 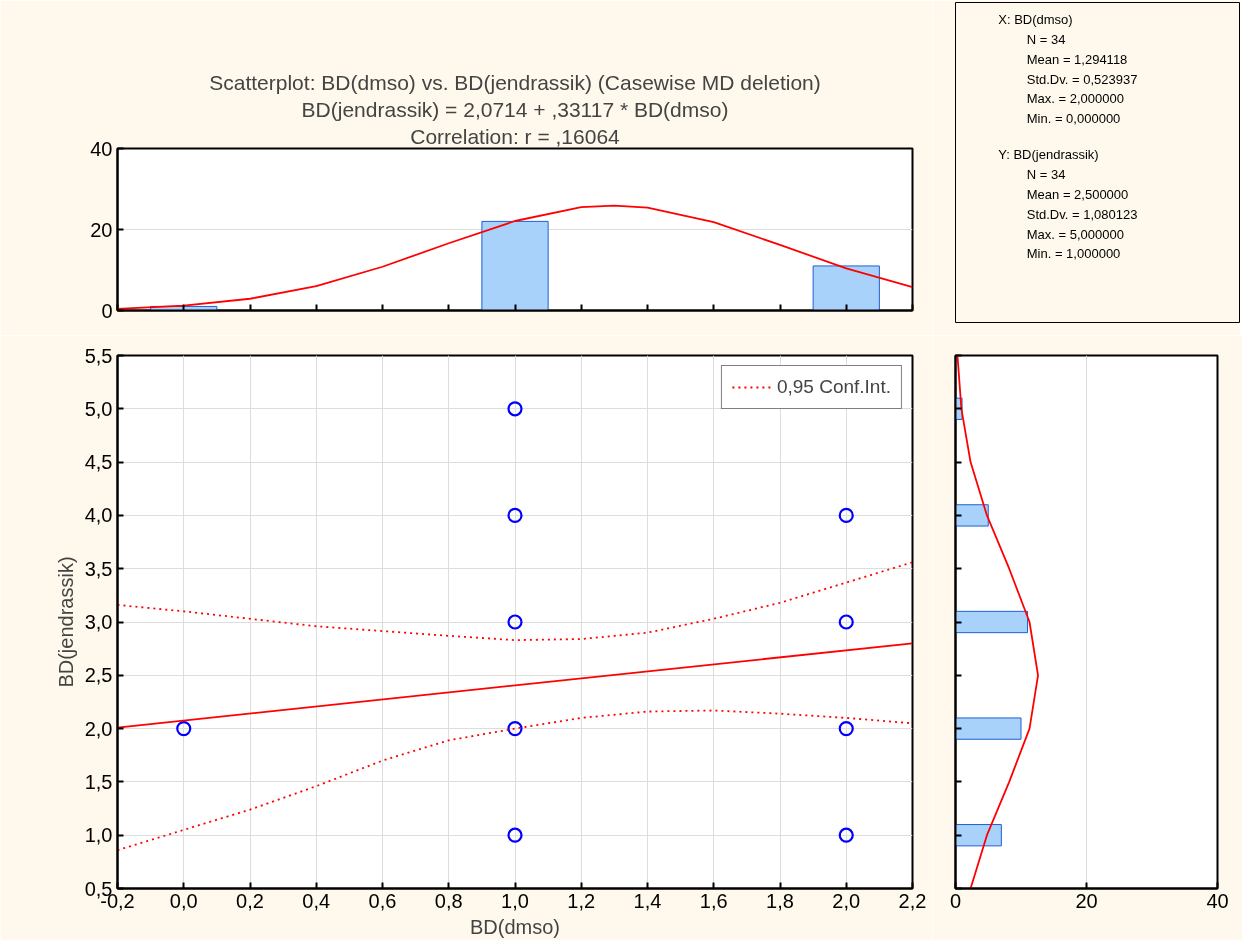 What do you see at coordinates (98, 568) in the screenshot?
I see `y-tick-label: 3,5` at bounding box center [98, 568].